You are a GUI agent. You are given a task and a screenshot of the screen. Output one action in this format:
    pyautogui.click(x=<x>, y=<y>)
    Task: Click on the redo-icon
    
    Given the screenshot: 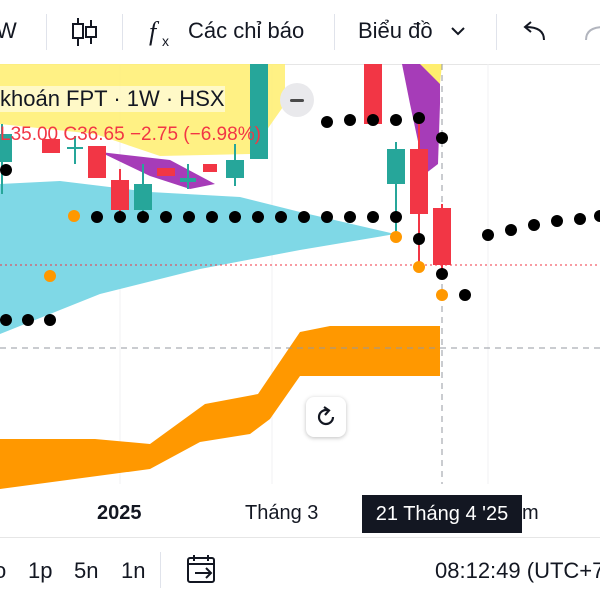 What is the action you would take?
    pyautogui.click(x=591, y=34)
    